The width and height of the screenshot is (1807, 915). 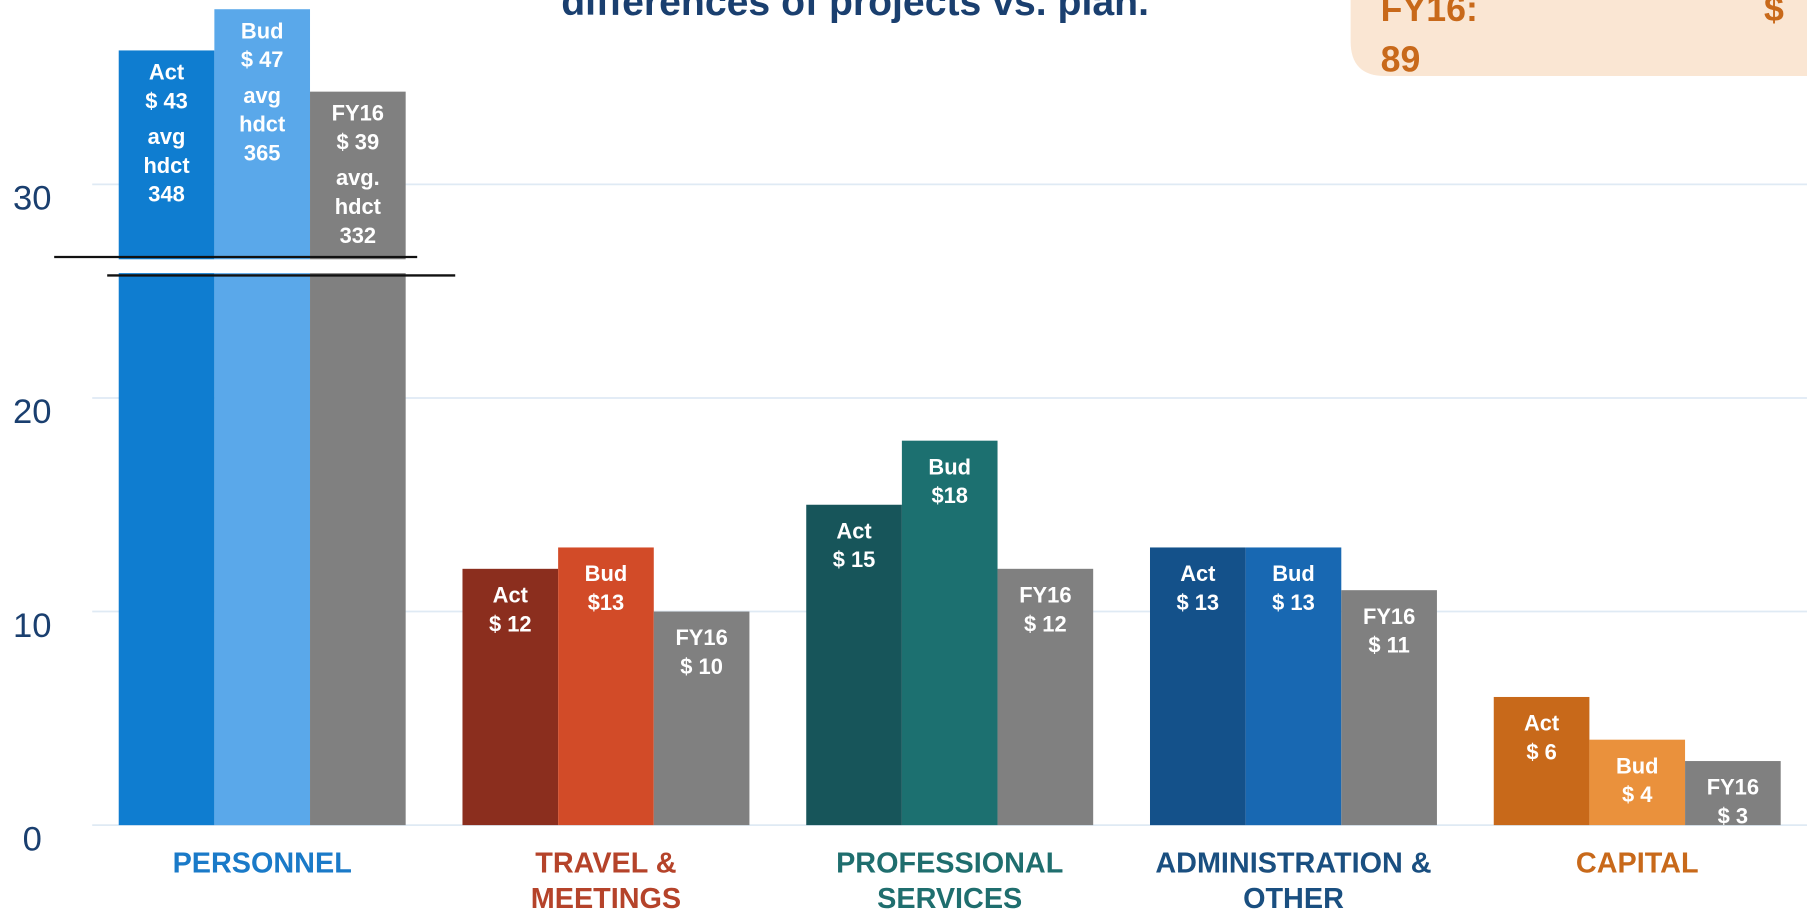 What do you see at coordinates (854, 559) in the screenshot?
I see `value-label: $ 15` at bounding box center [854, 559].